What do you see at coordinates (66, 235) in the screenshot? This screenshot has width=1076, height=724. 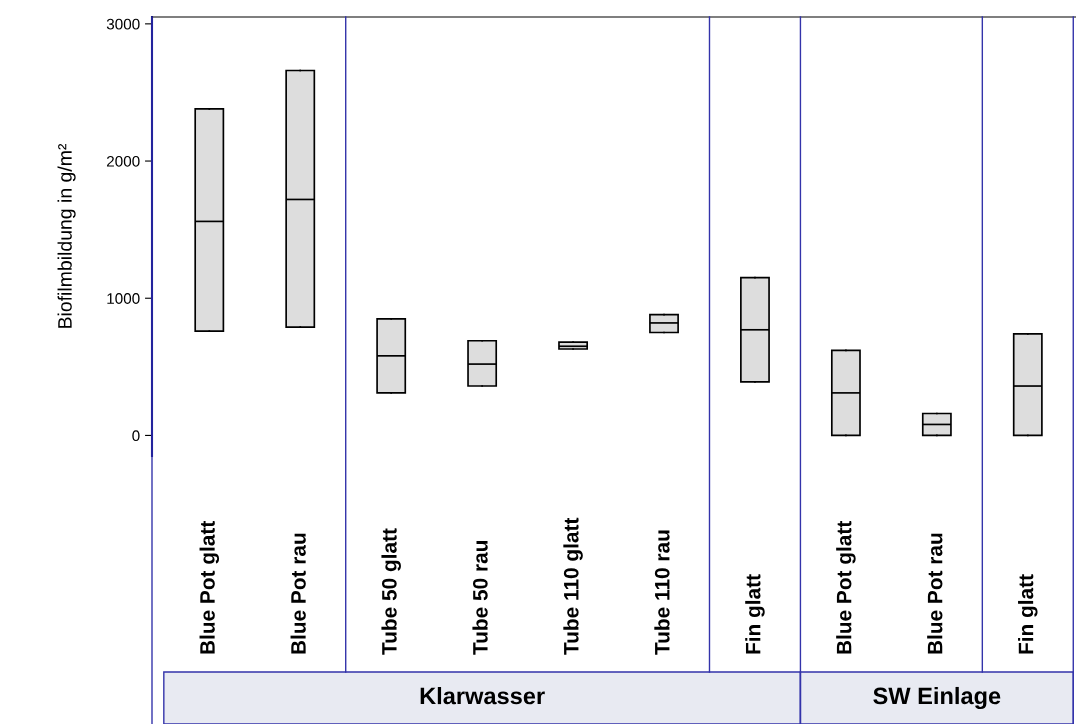 I see `y-axis-title: Biofilmbildung in g/m²` at bounding box center [66, 235].